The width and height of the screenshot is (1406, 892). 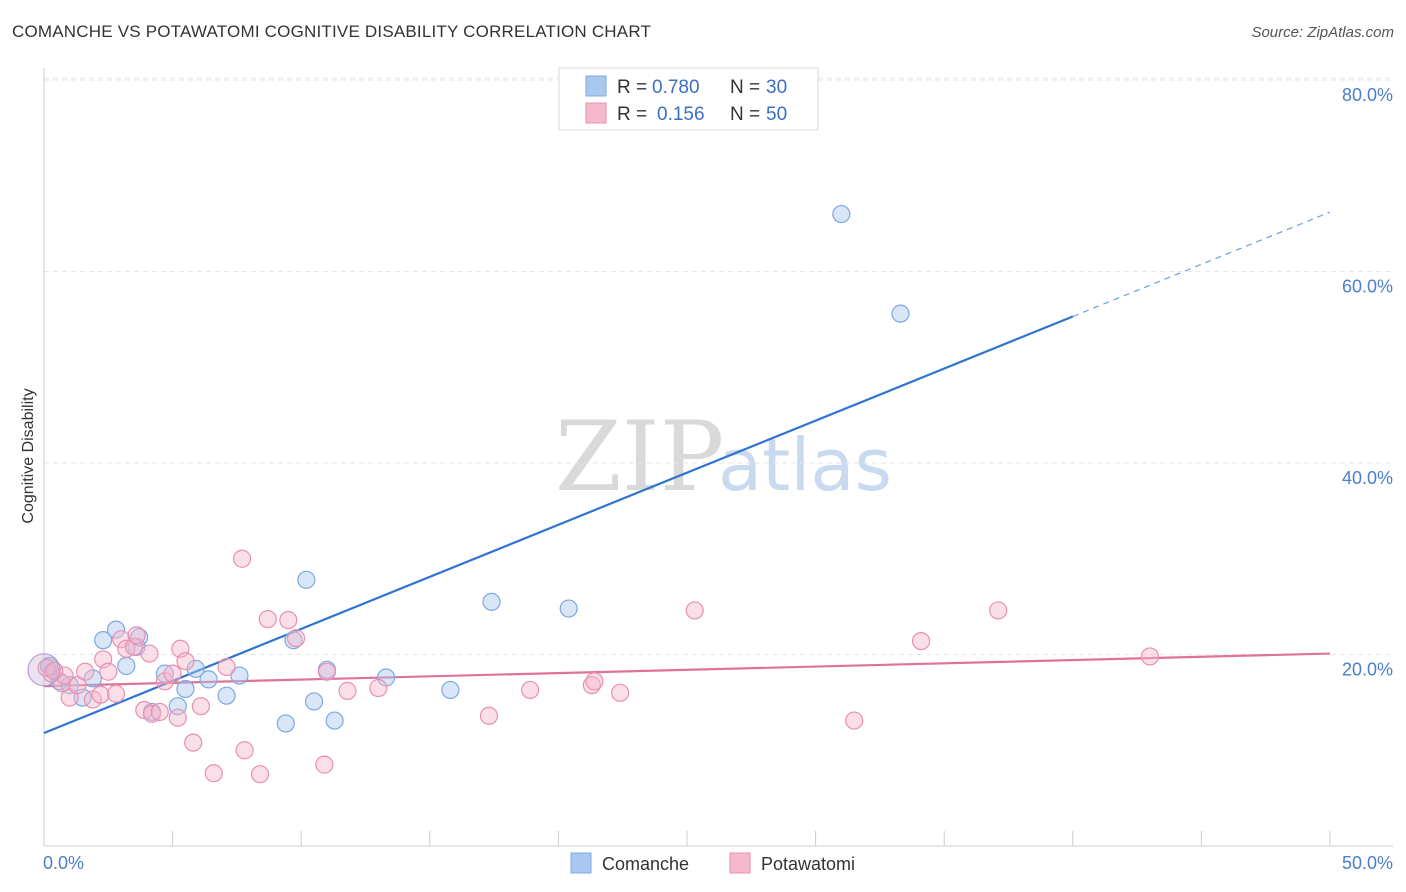 I want to click on legend-r-label-potawatomi: R =, so click(x=632, y=114).